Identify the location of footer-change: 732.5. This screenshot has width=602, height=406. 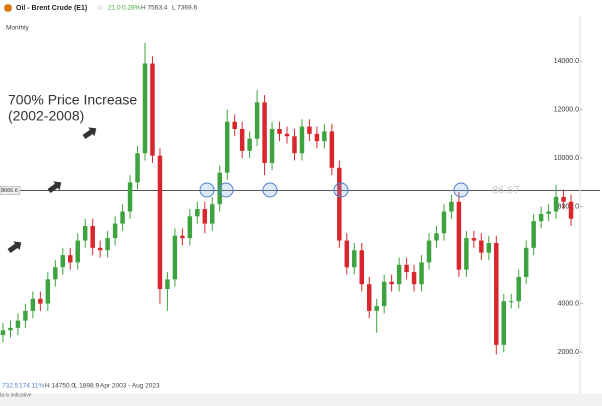
(10, 386).